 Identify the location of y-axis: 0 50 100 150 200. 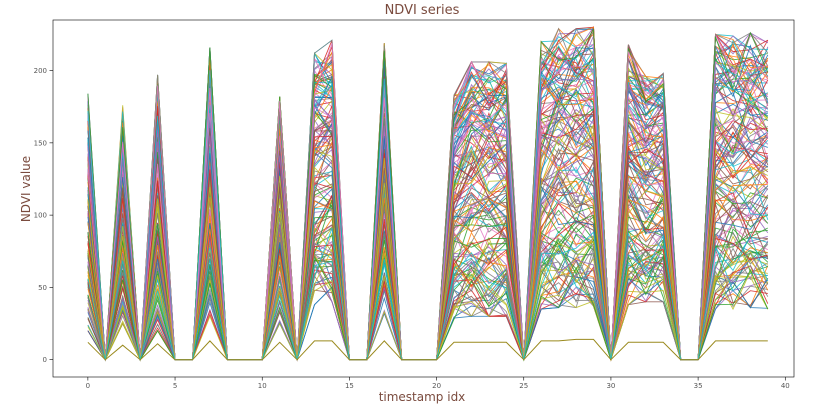
(43, 215).